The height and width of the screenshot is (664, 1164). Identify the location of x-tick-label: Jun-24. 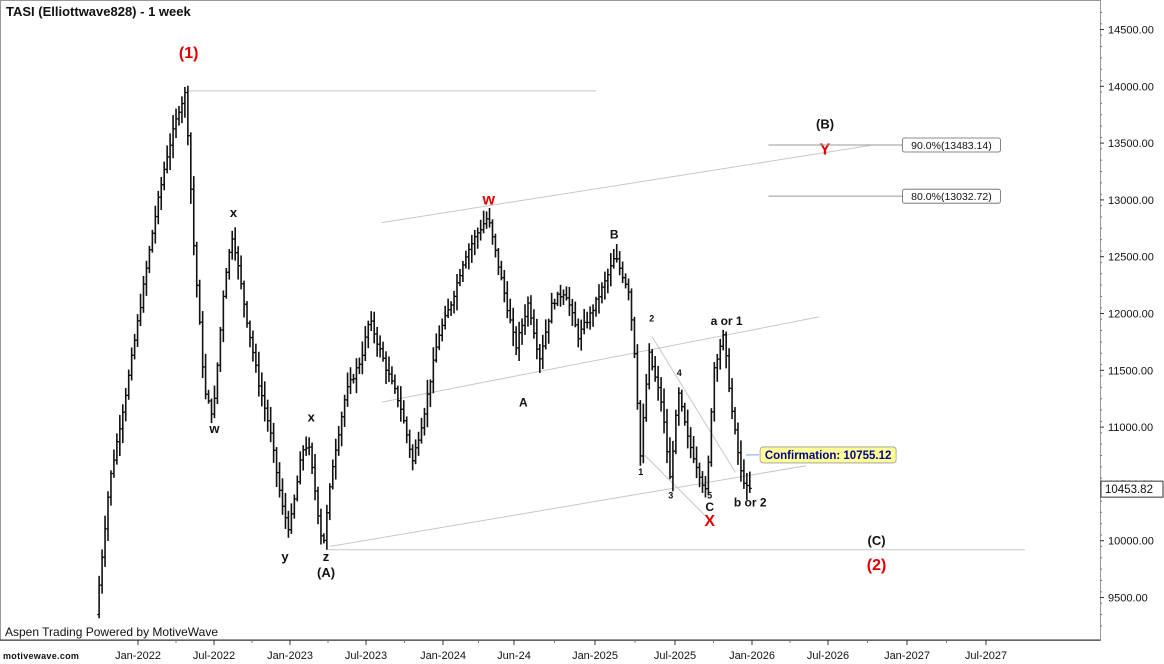
(514, 656).